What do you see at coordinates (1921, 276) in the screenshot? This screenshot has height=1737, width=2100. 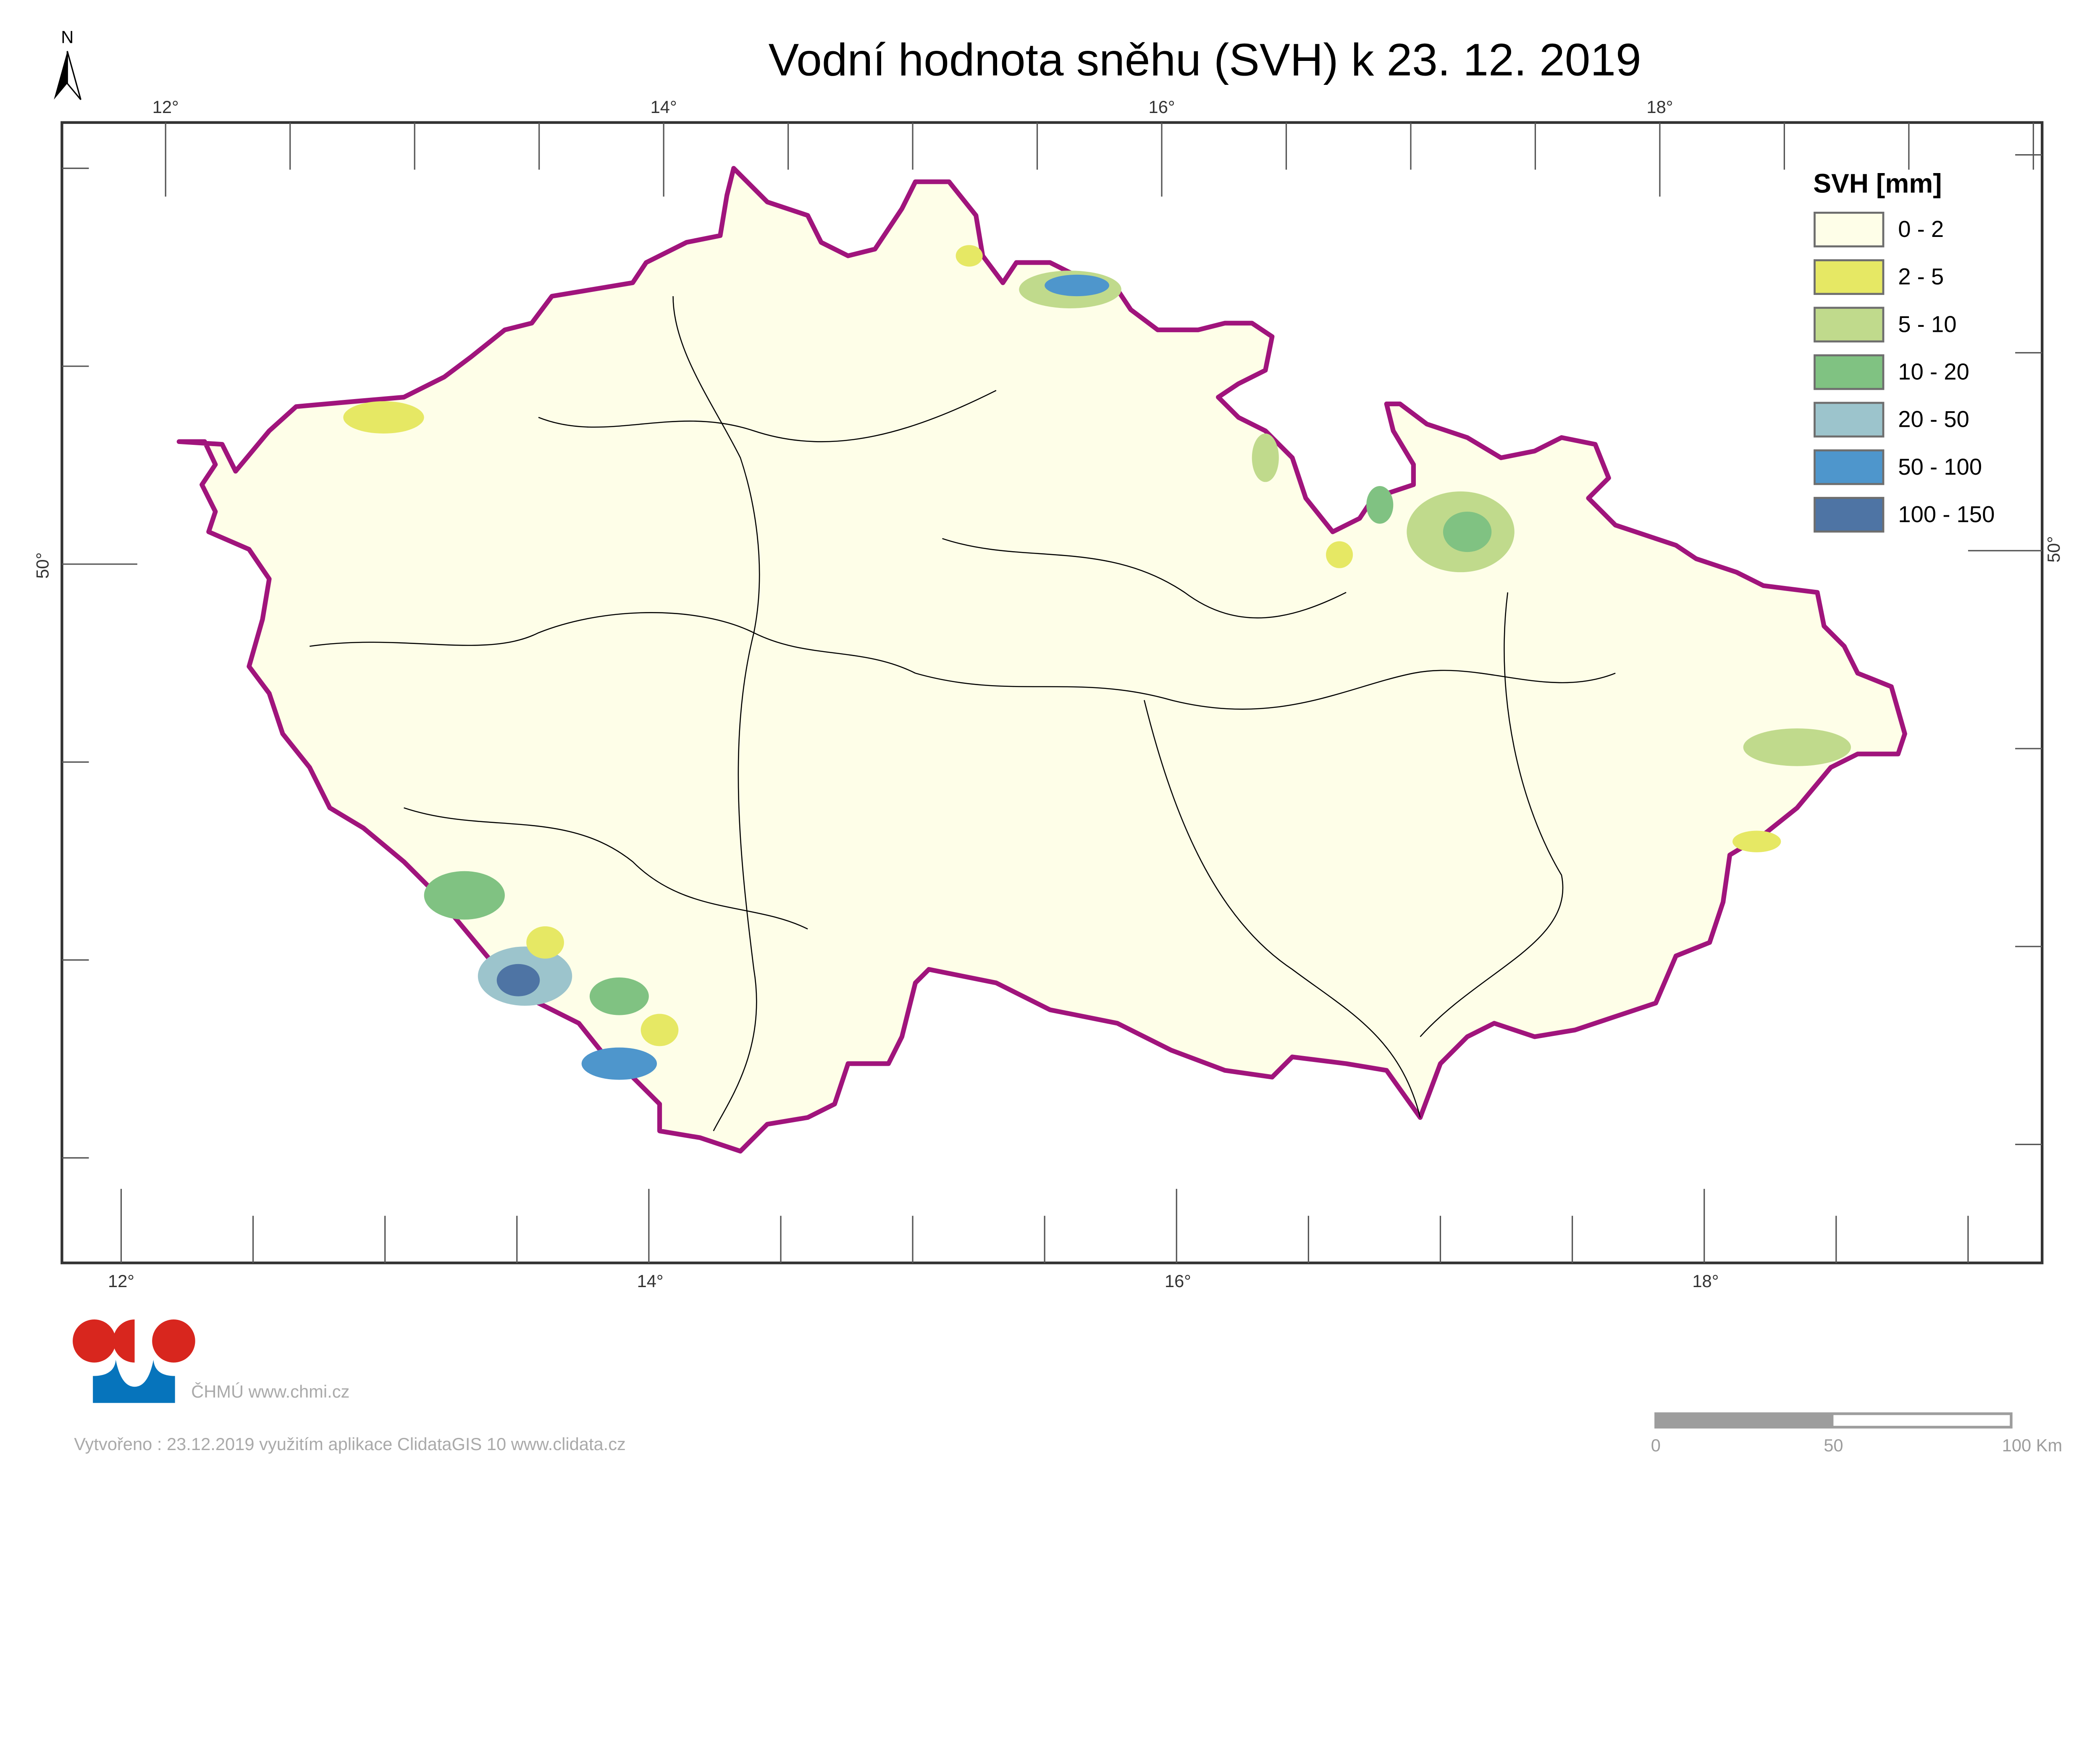 I see `legend-label: 2 - 5` at bounding box center [1921, 276].